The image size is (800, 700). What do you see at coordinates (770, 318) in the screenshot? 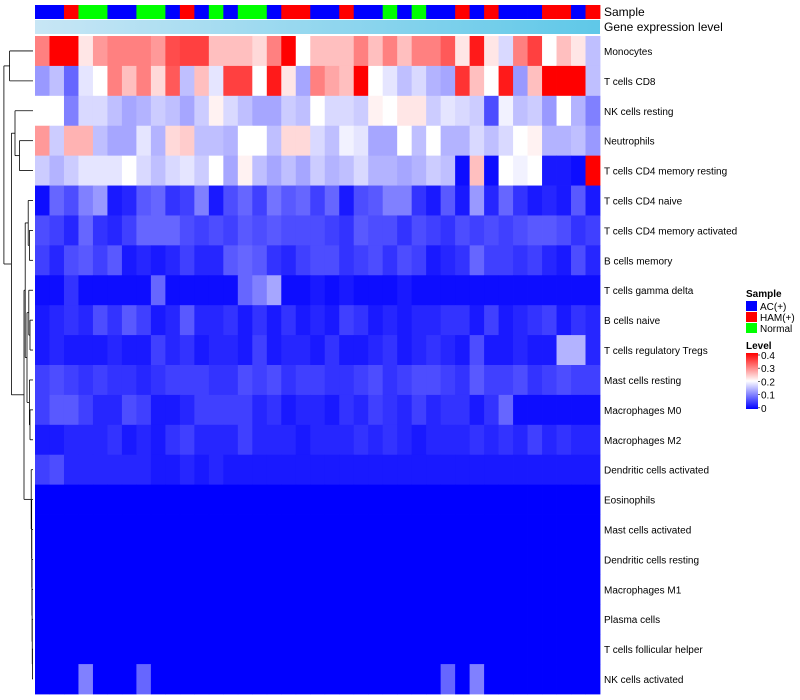
I see `legend-sample-entries: AC(+)HAM(+)Normal` at bounding box center [770, 318].